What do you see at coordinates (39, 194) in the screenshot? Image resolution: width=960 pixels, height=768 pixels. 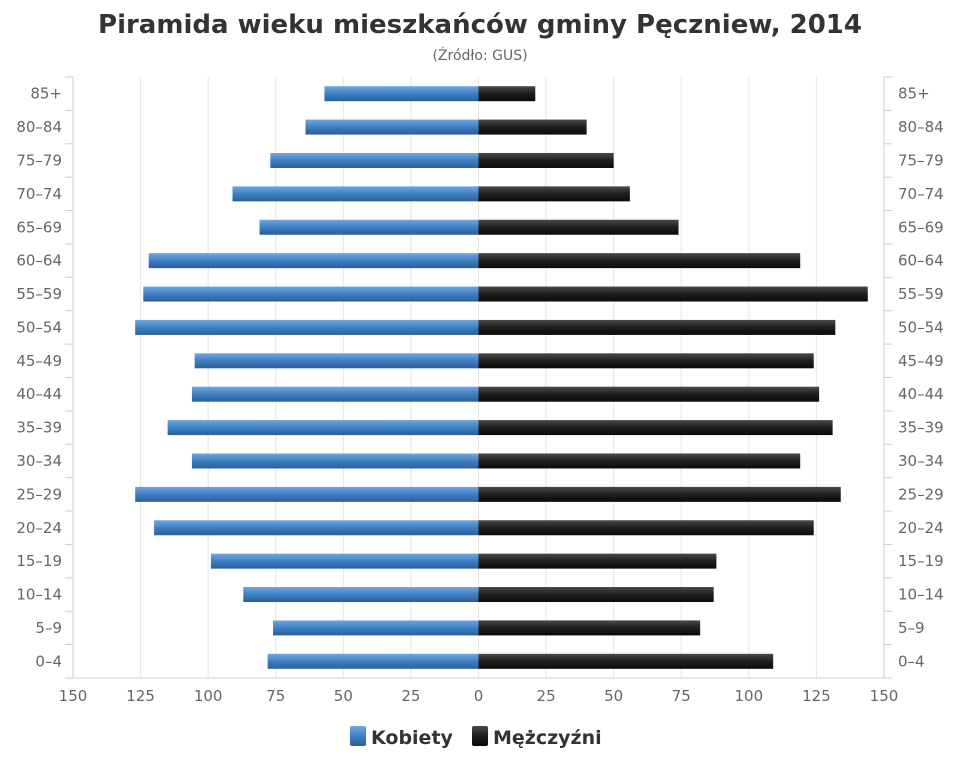 I see `category-label-left: 70–74` at bounding box center [39, 194].